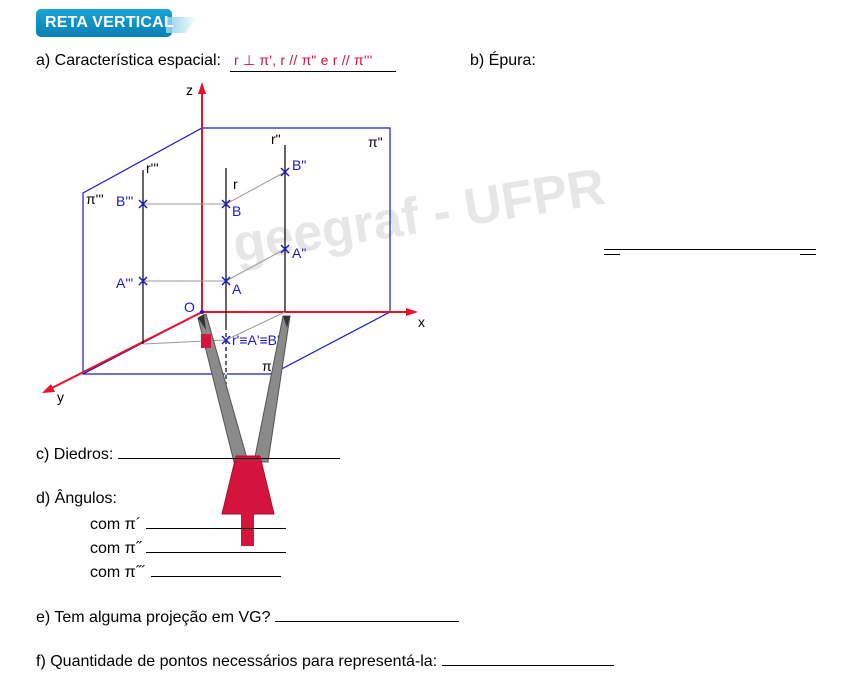 The height and width of the screenshot is (679, 868). I want to click on question-d-item-2: com π˝, so click(188, 548).